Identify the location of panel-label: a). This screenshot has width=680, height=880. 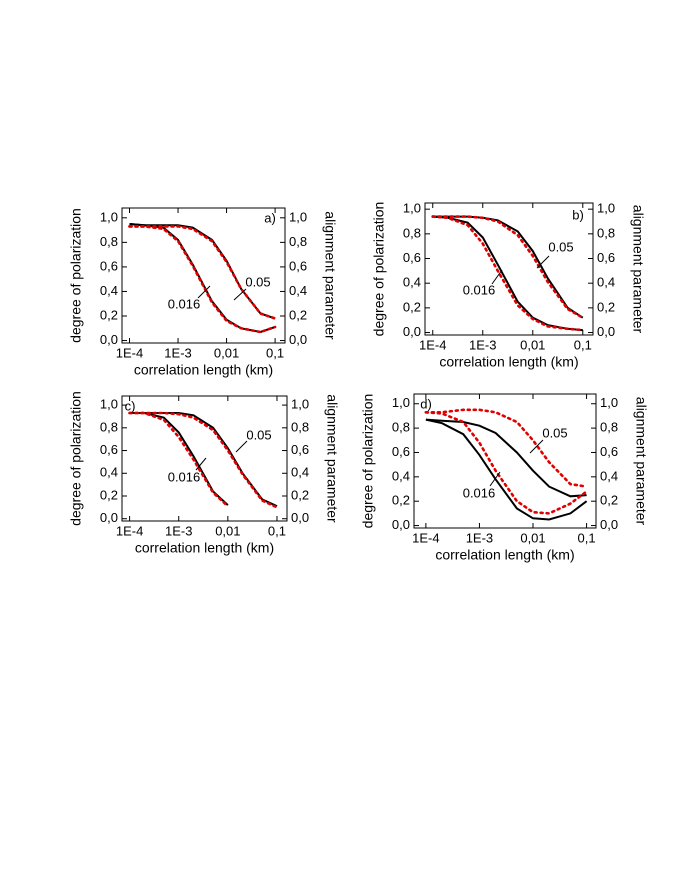
(270, 217).